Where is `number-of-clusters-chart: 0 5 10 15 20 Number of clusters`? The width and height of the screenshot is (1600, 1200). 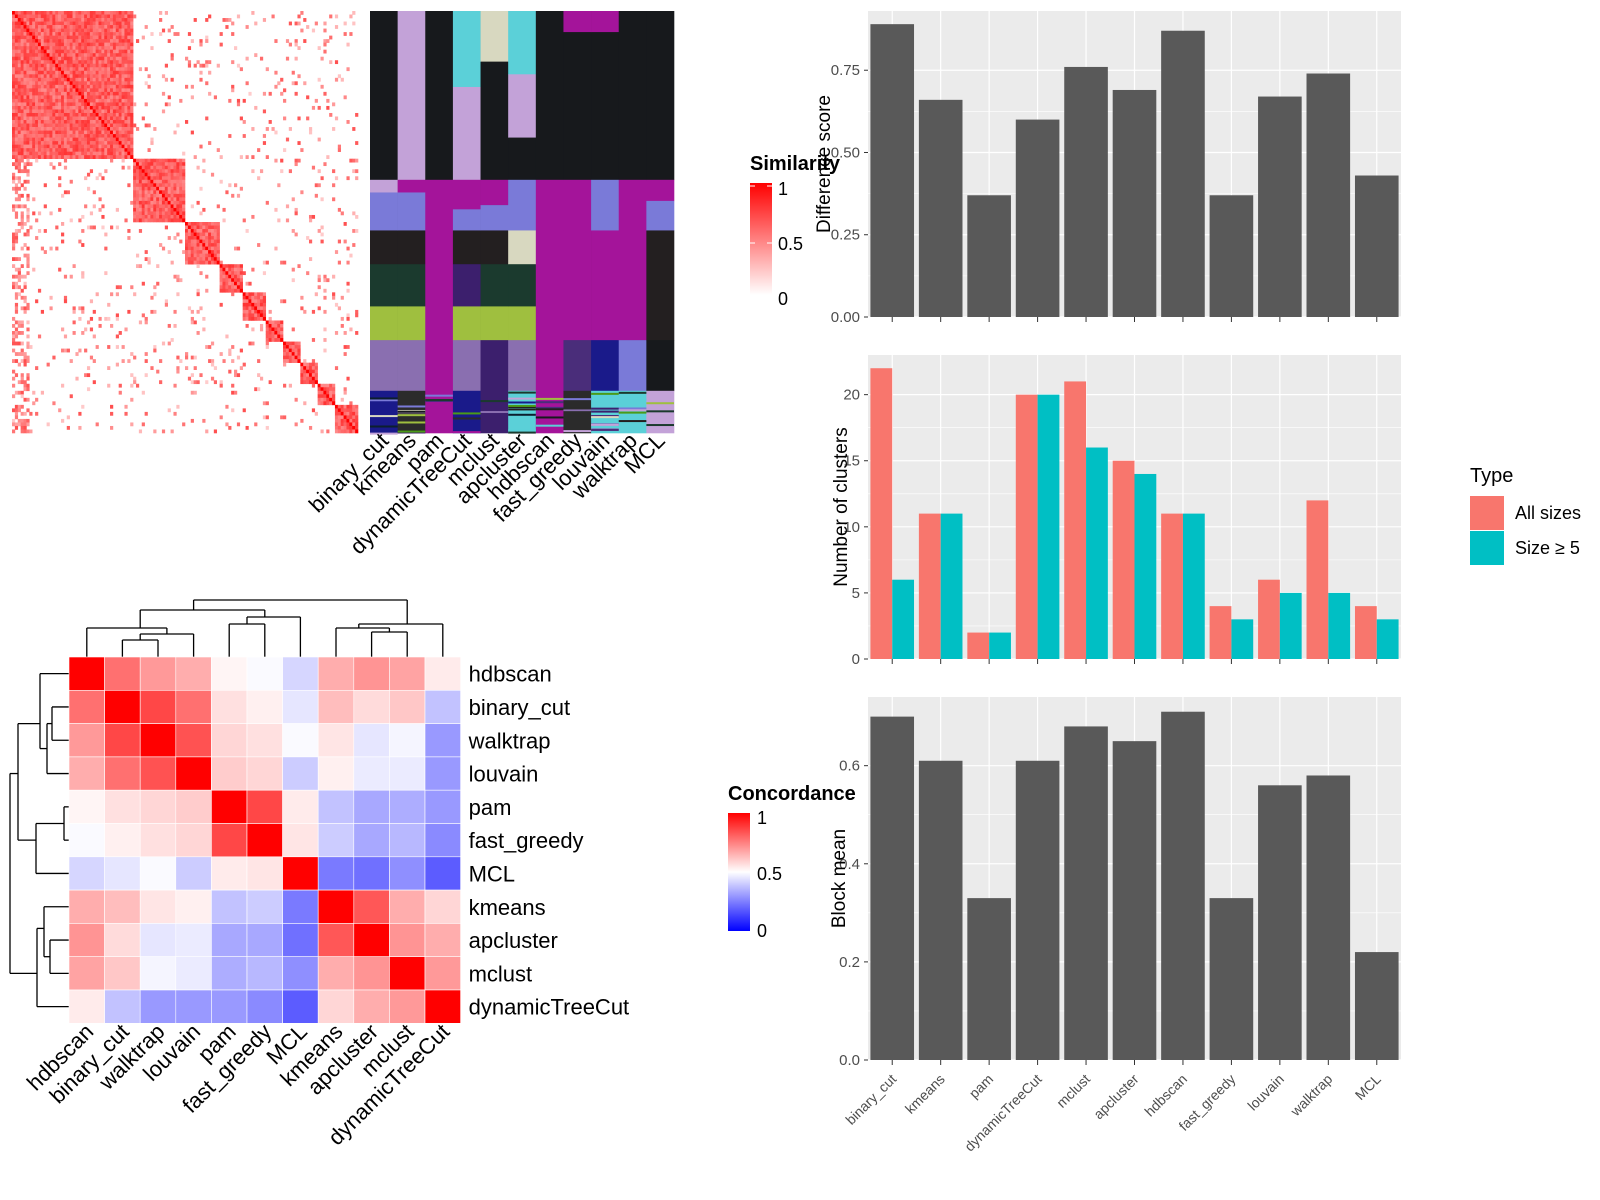 number-of-clusters-chart: 0 5 10 15 20 Number of clusters is located at coordinates (1116, 511).